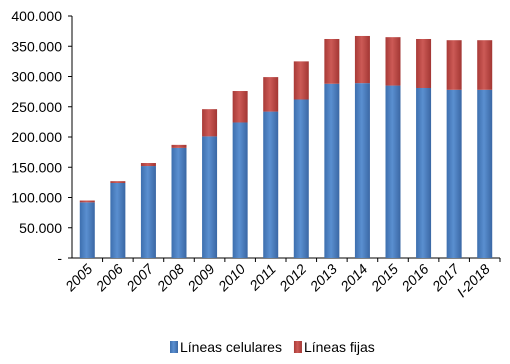 The height and width of the screenshot is (364, 510). I want to click on bar-segment-fijas-2014, so click(362, 59).